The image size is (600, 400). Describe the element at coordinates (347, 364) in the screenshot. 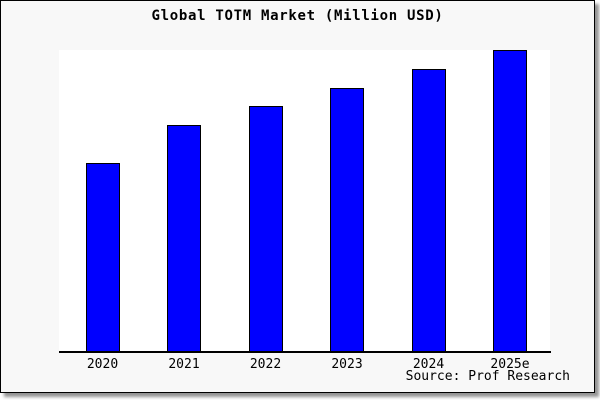

I see `x-tick-label-2023: 2023` at that location.